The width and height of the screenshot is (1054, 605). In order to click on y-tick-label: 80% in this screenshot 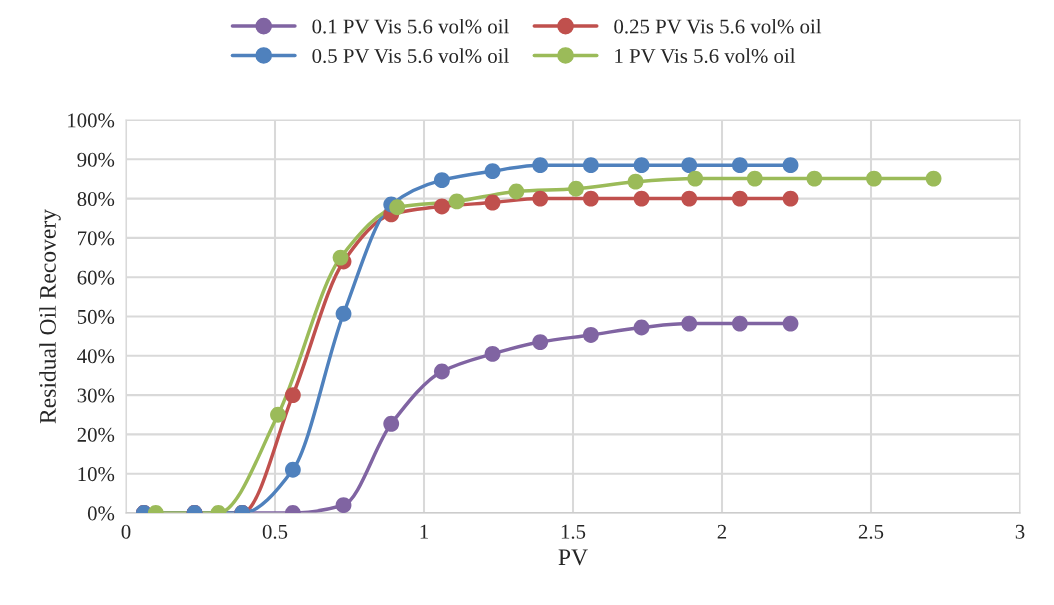, I will do `click(96, 199)`.